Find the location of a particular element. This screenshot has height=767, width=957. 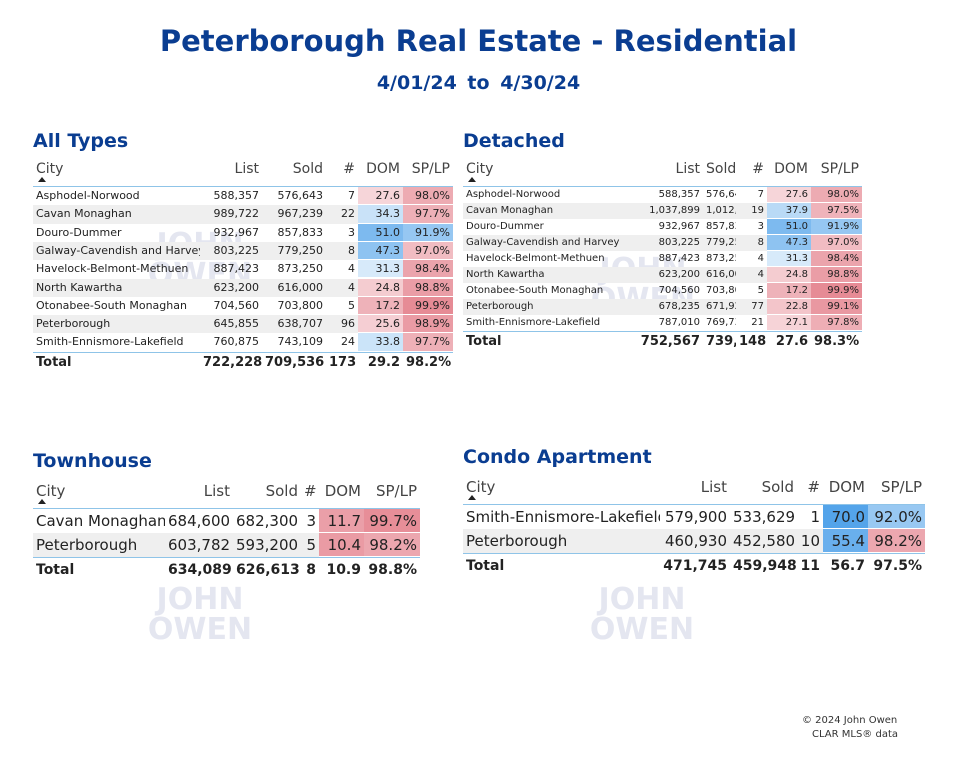

cell-value: 616,000 is located at coordinates (721, 274).